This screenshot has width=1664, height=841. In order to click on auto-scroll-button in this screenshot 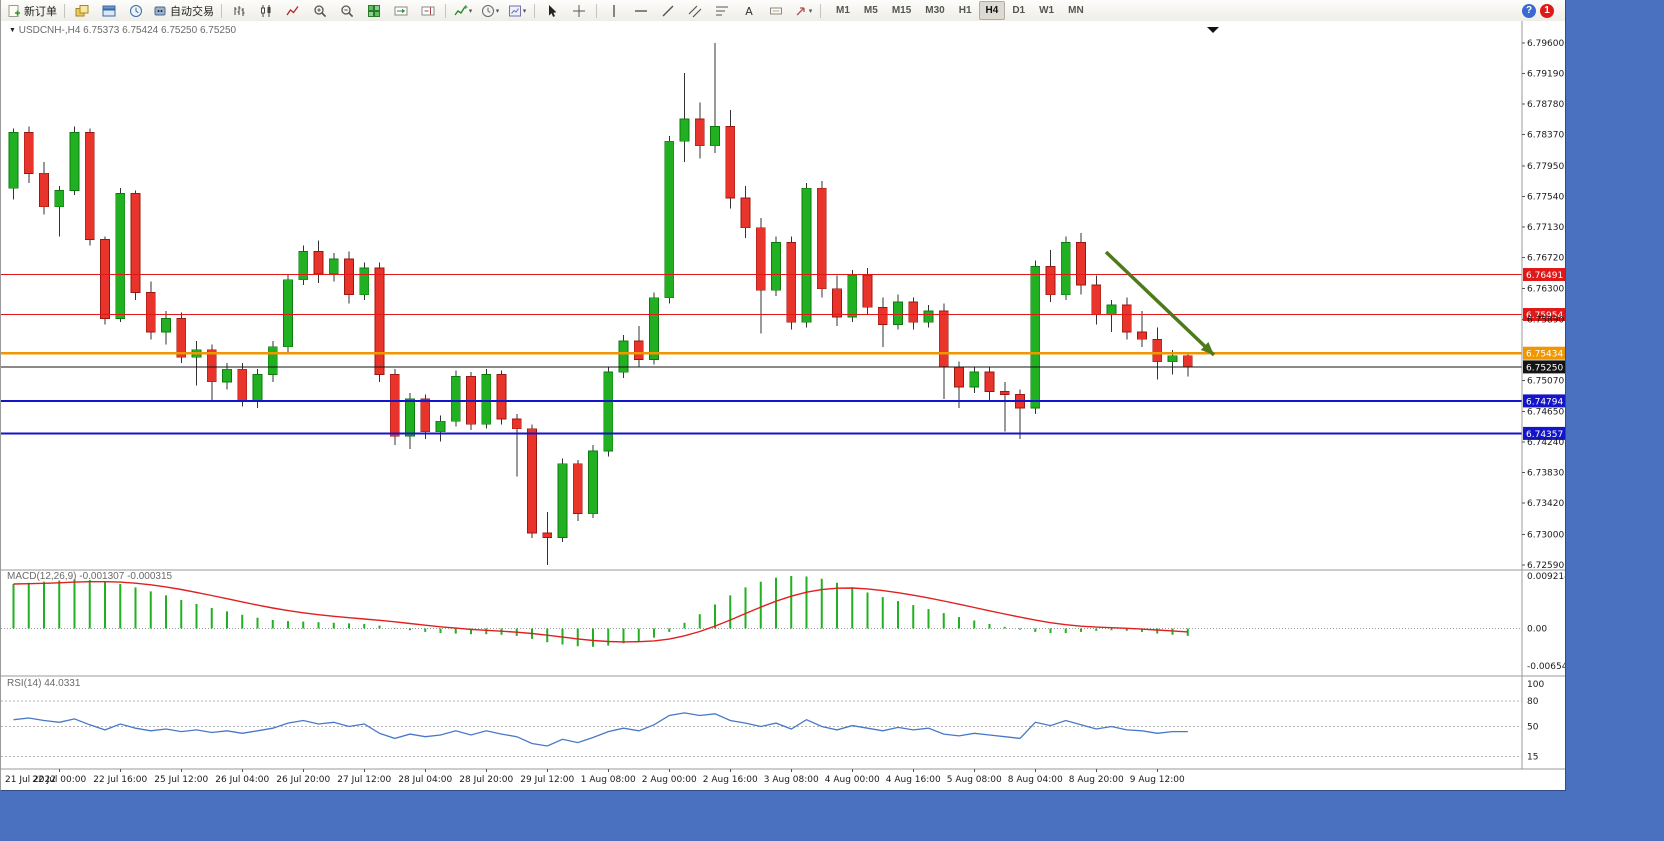, I will do `click(401, 11)`.